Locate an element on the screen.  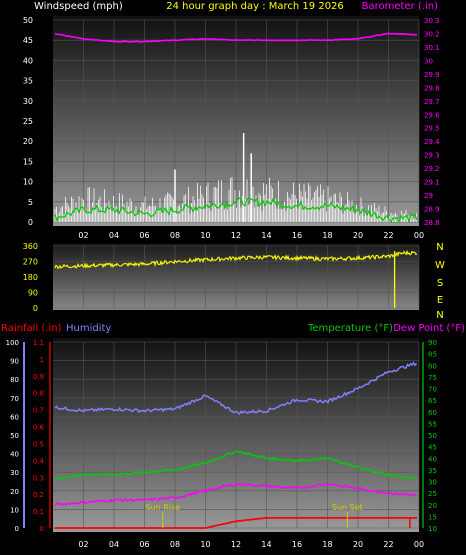
baro-y-tick-label: 29.3 is located at coordinates (432, 156).